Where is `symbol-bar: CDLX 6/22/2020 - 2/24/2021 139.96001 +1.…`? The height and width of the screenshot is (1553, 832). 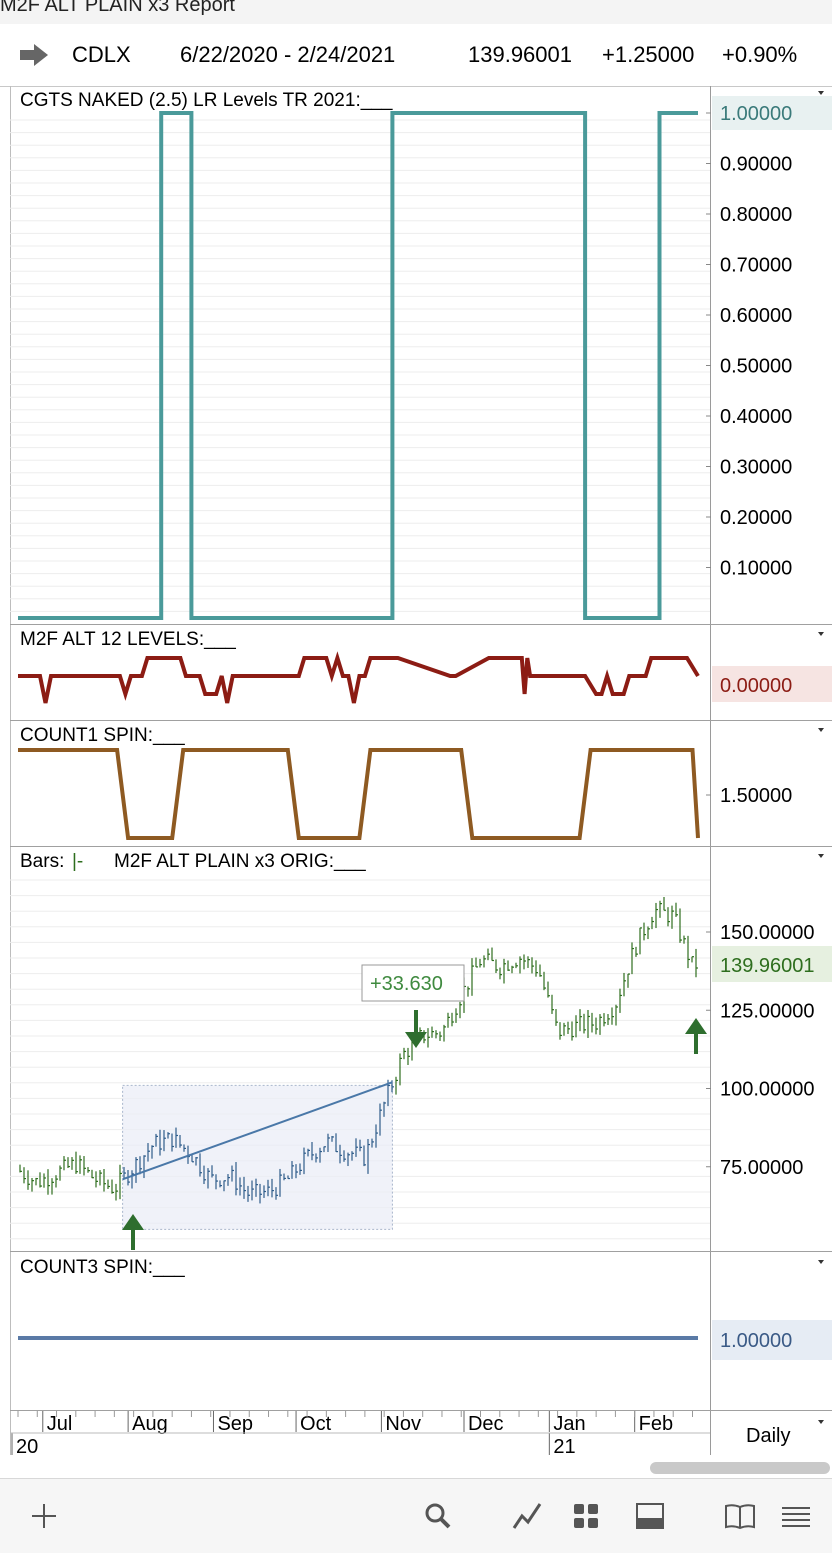 symbol-bar: CDLX 6/22/2020 - 2/24/2021 139.96001 +1.… is located at coordinates (416, 55).